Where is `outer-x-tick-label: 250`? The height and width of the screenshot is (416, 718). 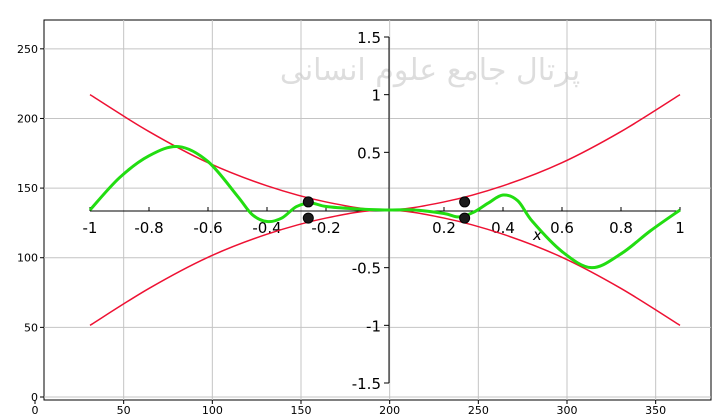
outer-x-tick-label: 250 is located at coordinates (478, 410).